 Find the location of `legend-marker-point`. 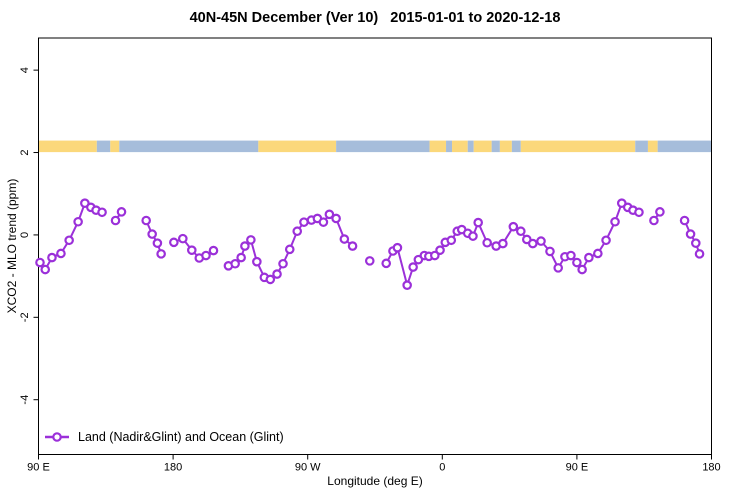

legend-marker-point is located at coordinates (57, 437).